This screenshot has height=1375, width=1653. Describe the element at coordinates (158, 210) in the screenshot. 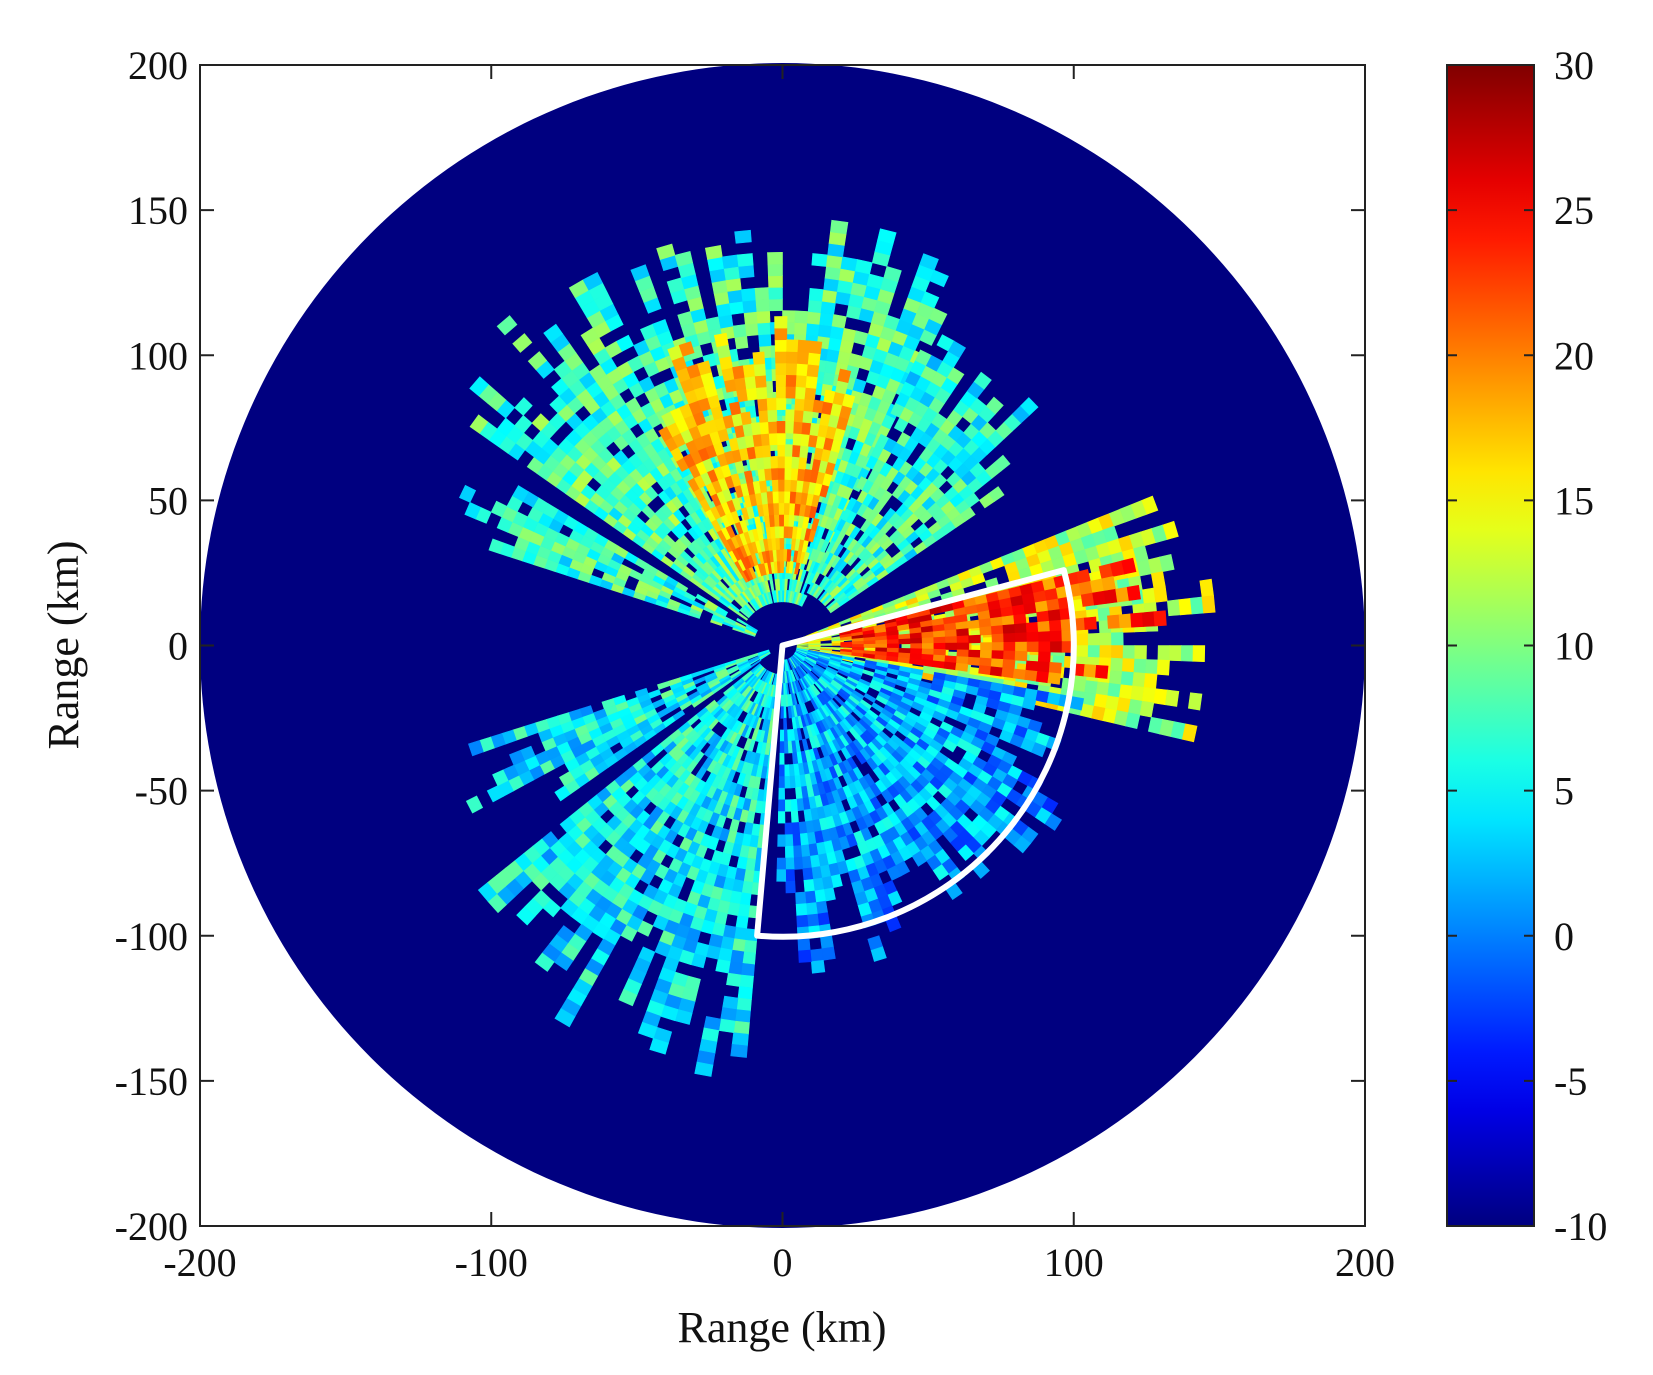

I see `y-tick-label: 150` at that location.